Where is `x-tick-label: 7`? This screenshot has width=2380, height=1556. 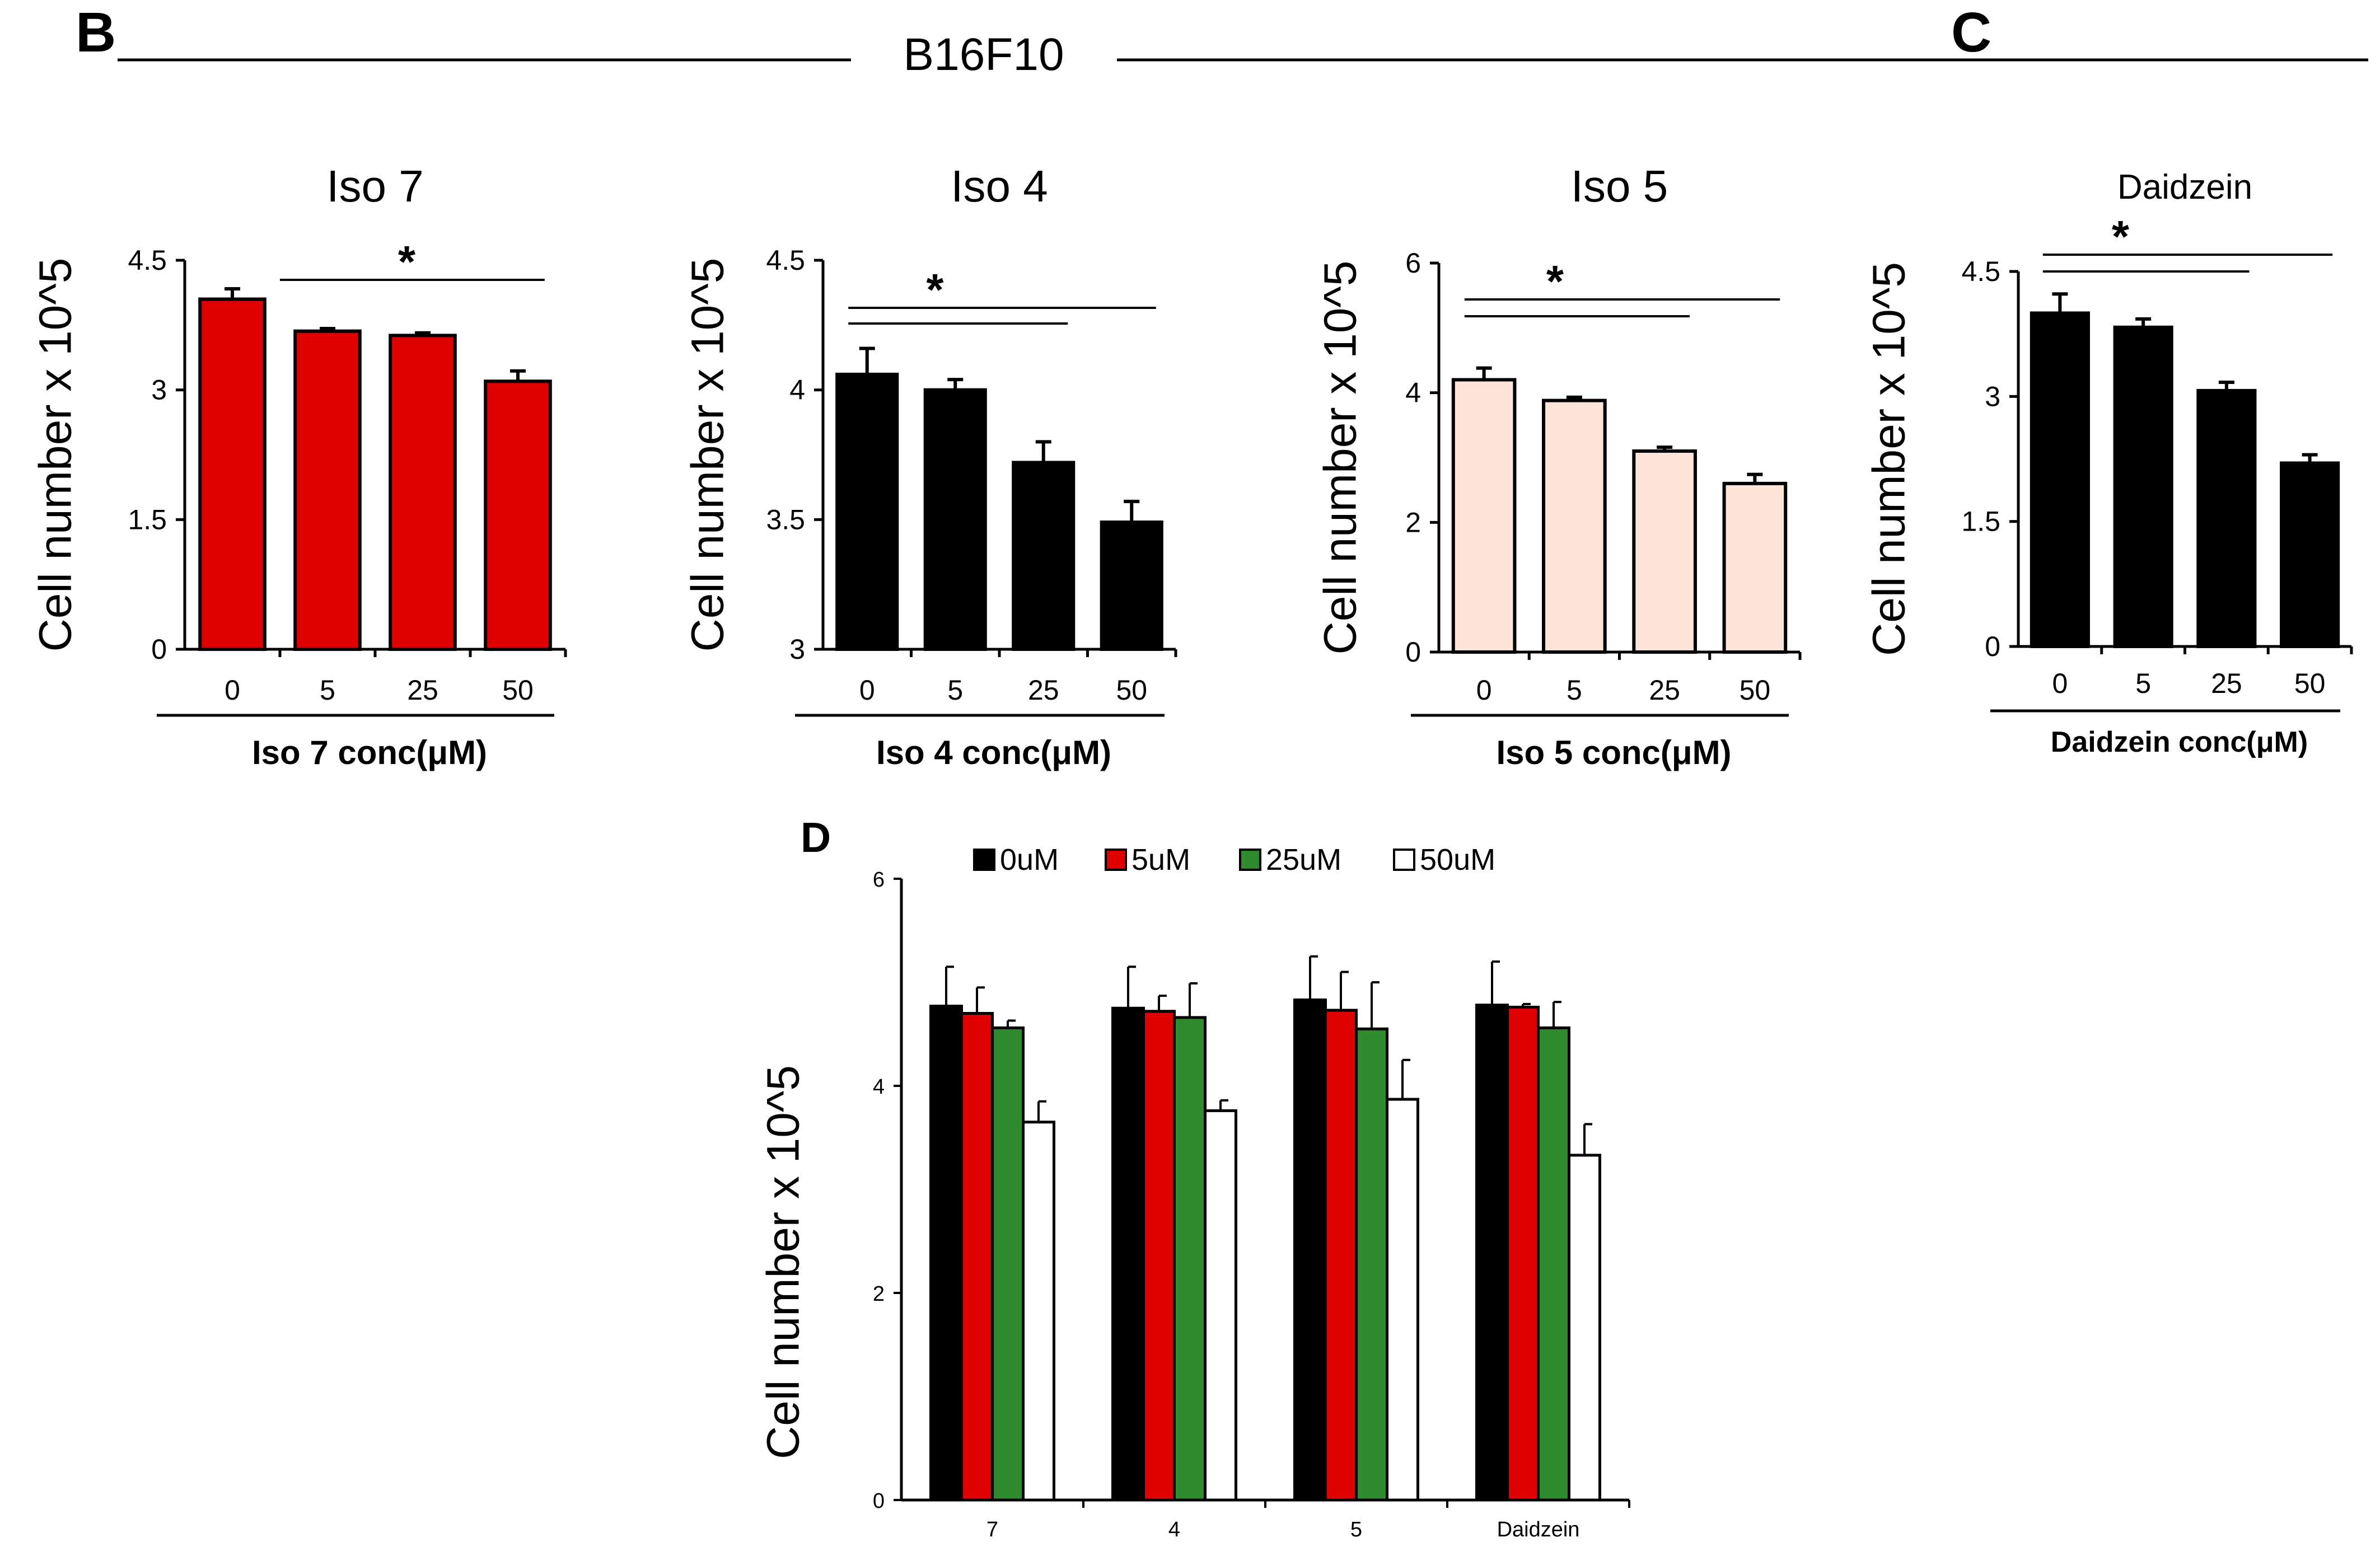 x-tick-label: 7 is located at coordinates (992, 1530).